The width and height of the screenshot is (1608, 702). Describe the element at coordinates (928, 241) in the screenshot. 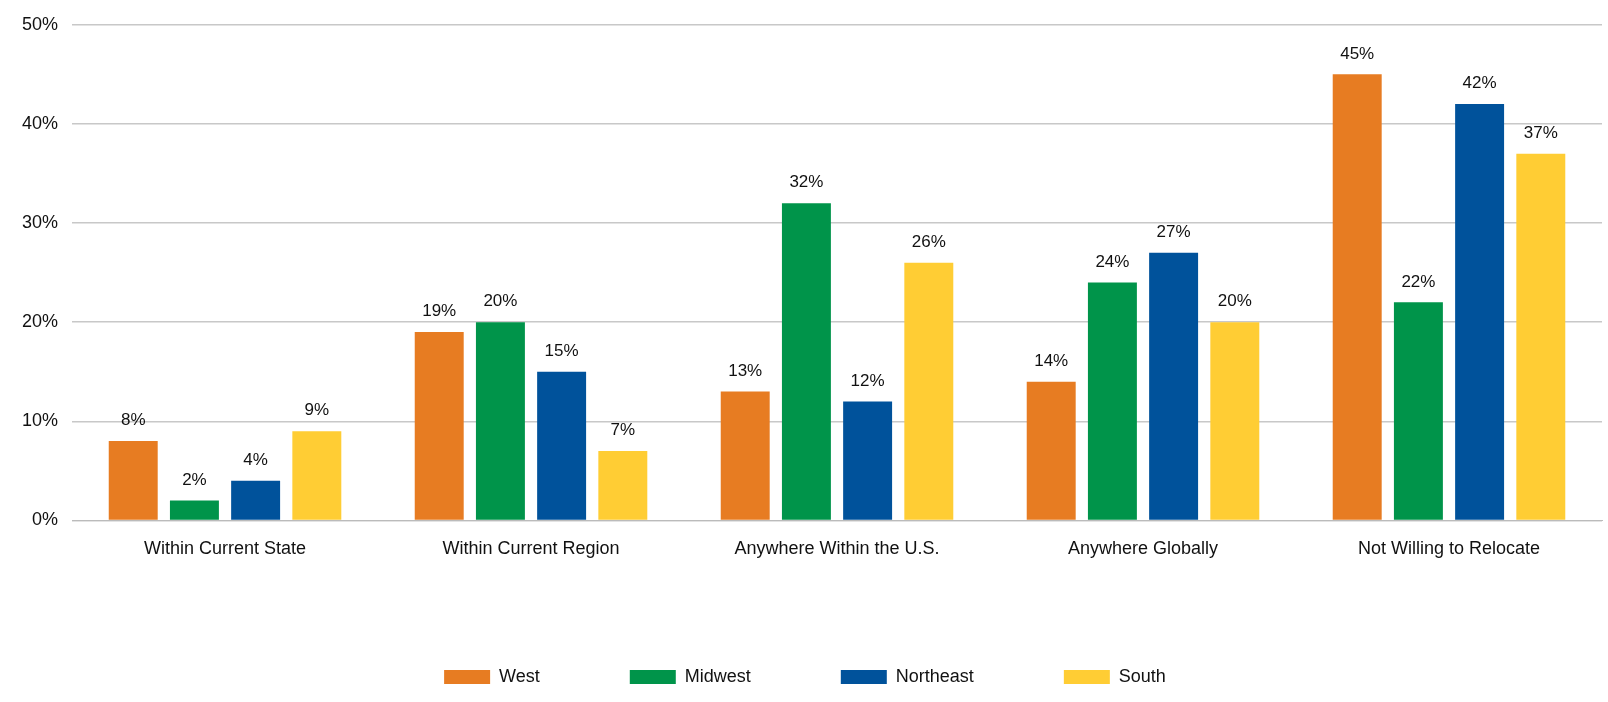

I see `data-label: 26%` at that location.